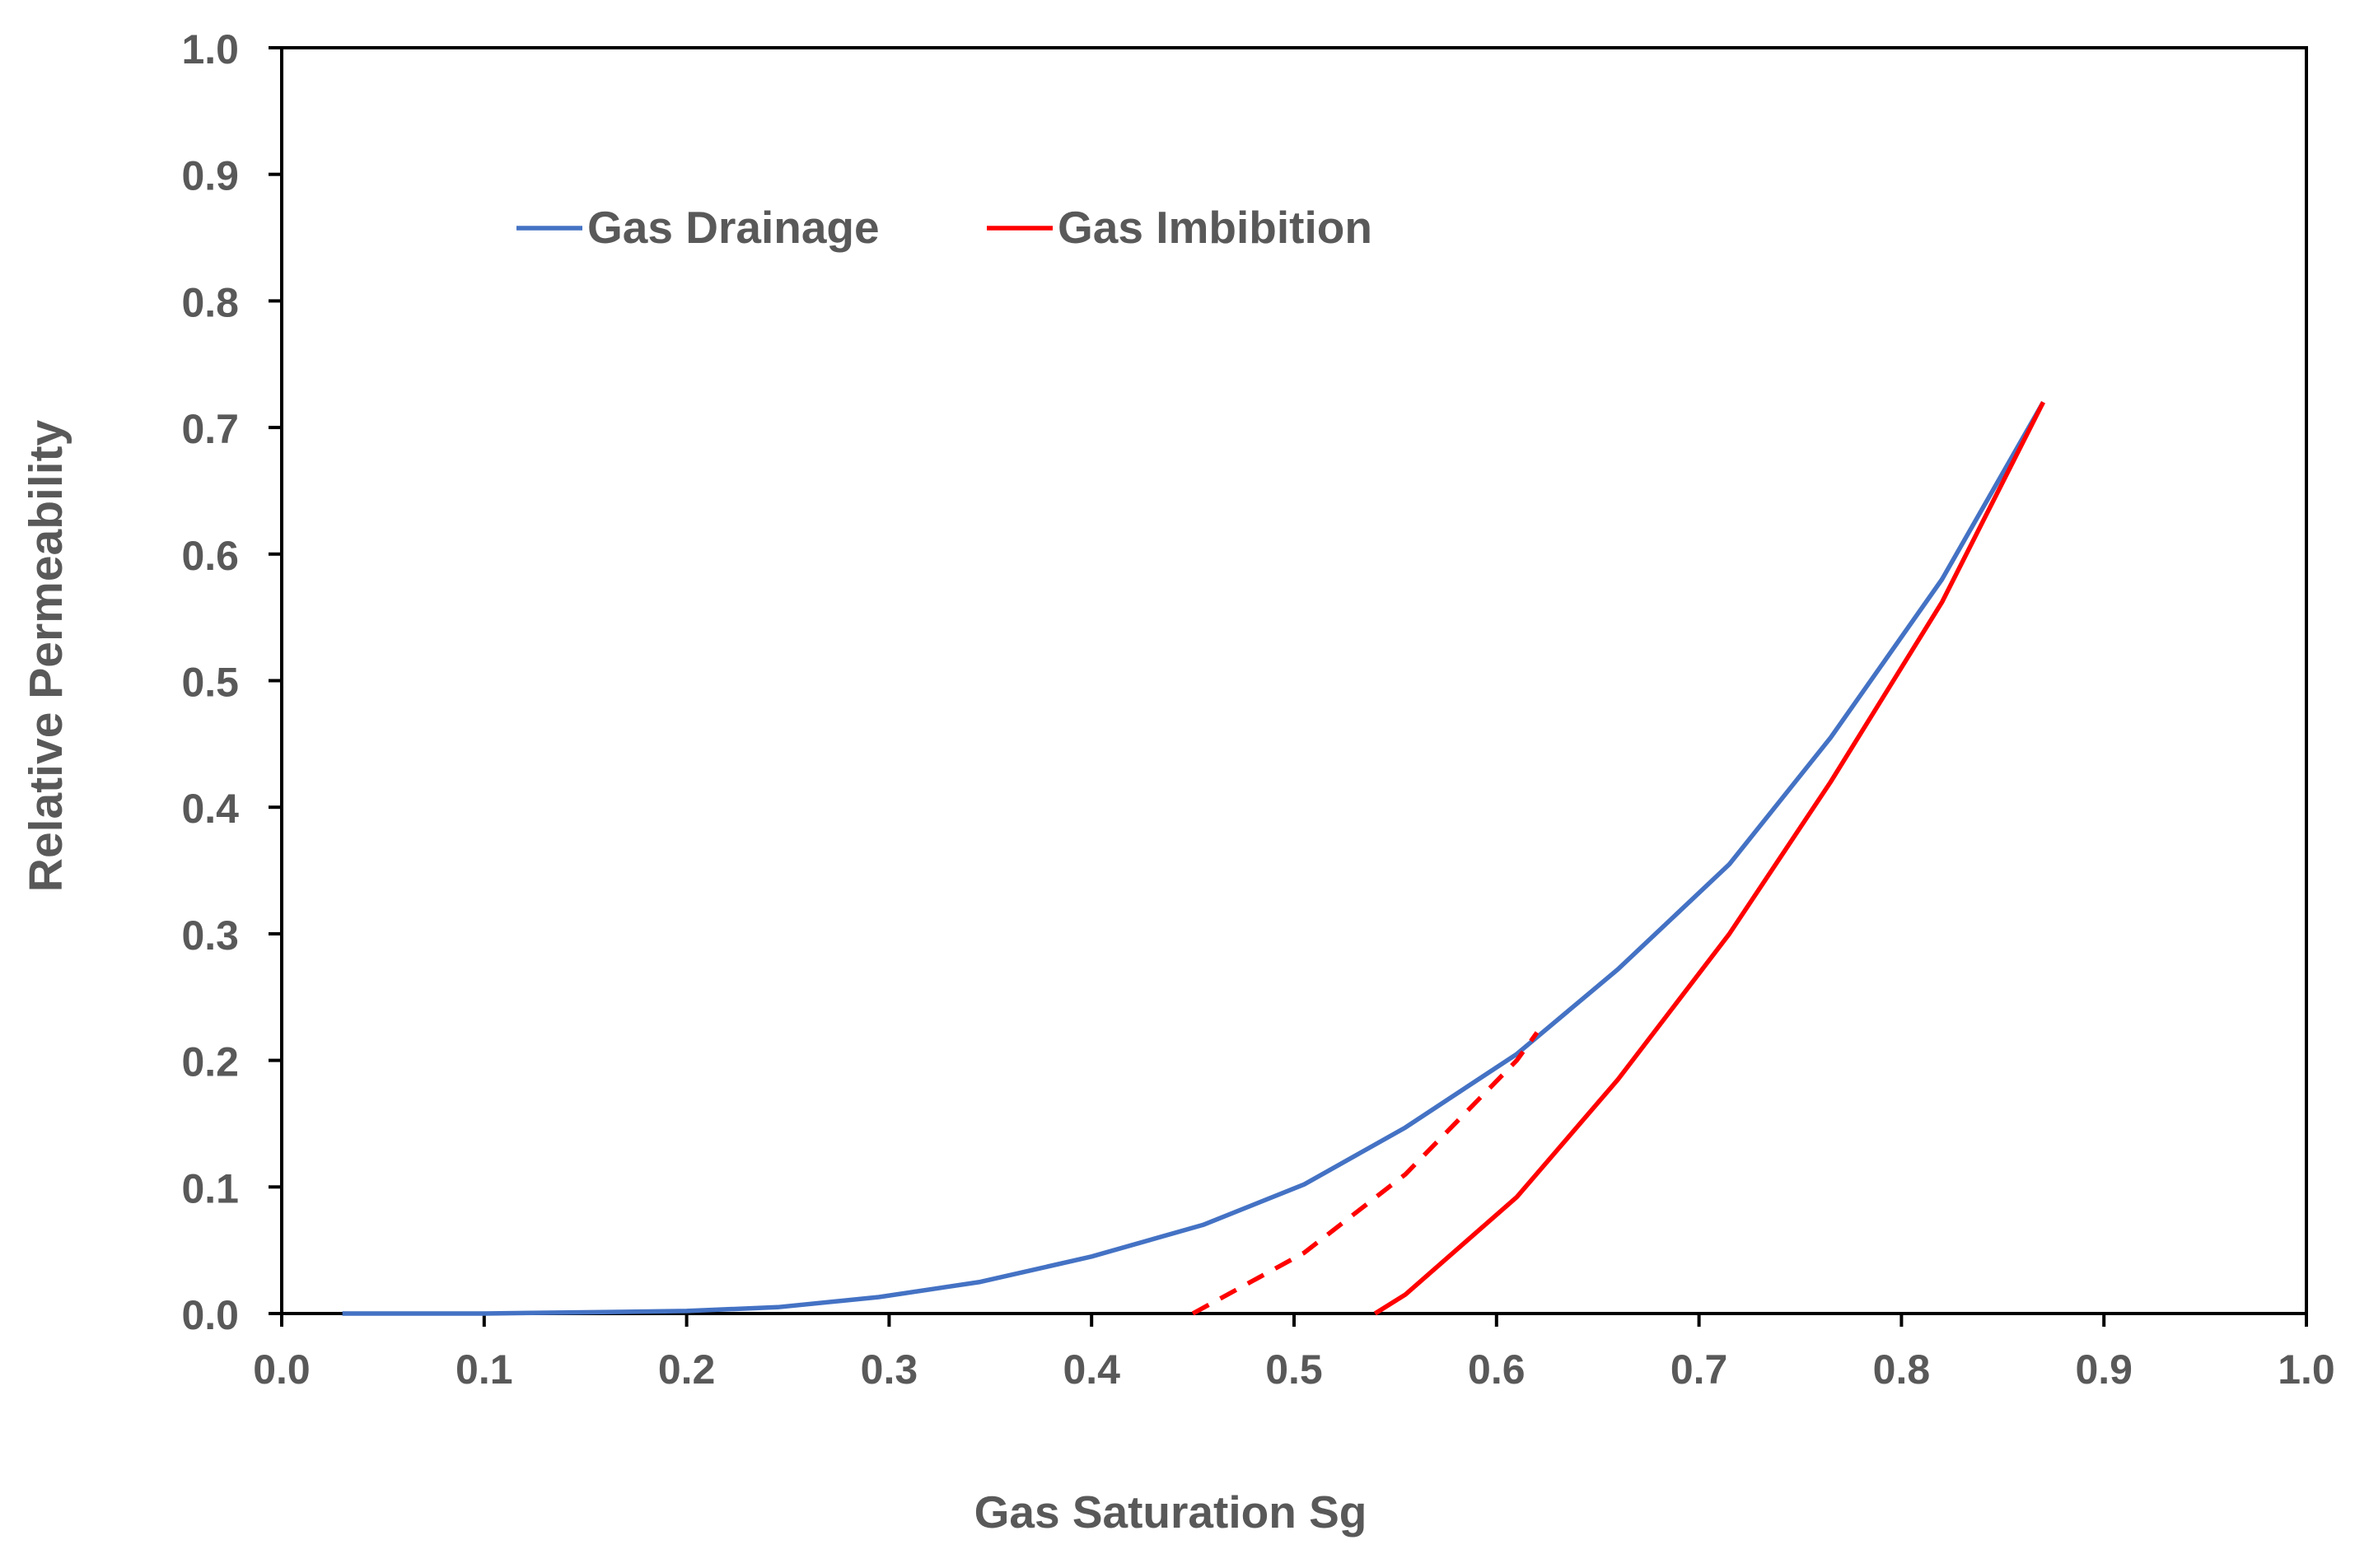 This screenshot has width=2355, height=1568. What do you see at coordinates (210, 809) in the screenshot?
I see `y-tick-label: 0.4` at bounding box center [210, 809].